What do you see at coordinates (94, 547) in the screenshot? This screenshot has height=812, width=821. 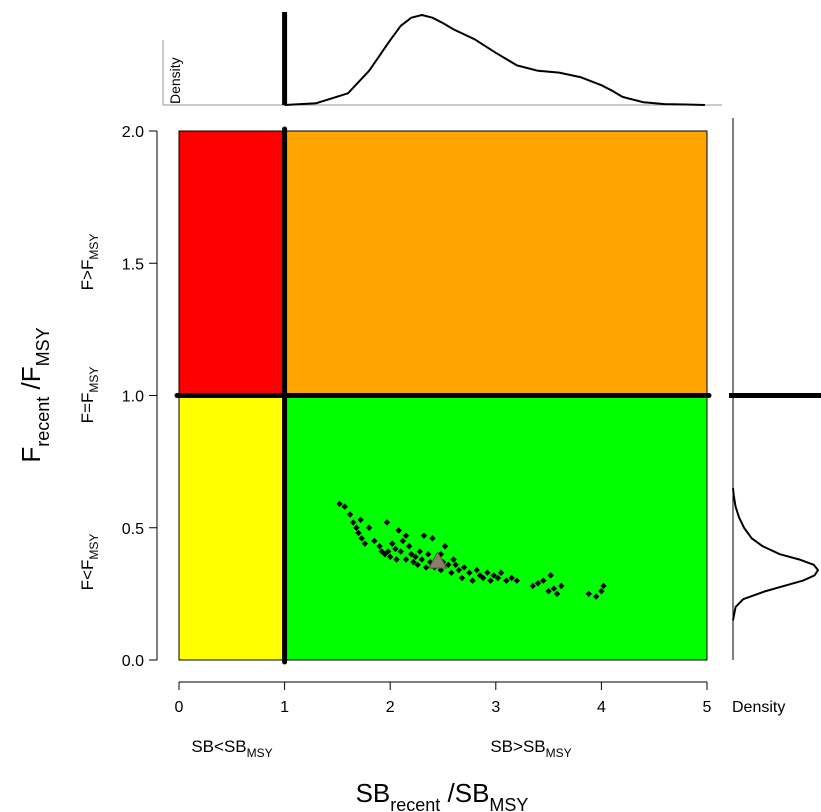 I see `y-zone-label-low-sub: MSY` at bounding box center [94, 547].